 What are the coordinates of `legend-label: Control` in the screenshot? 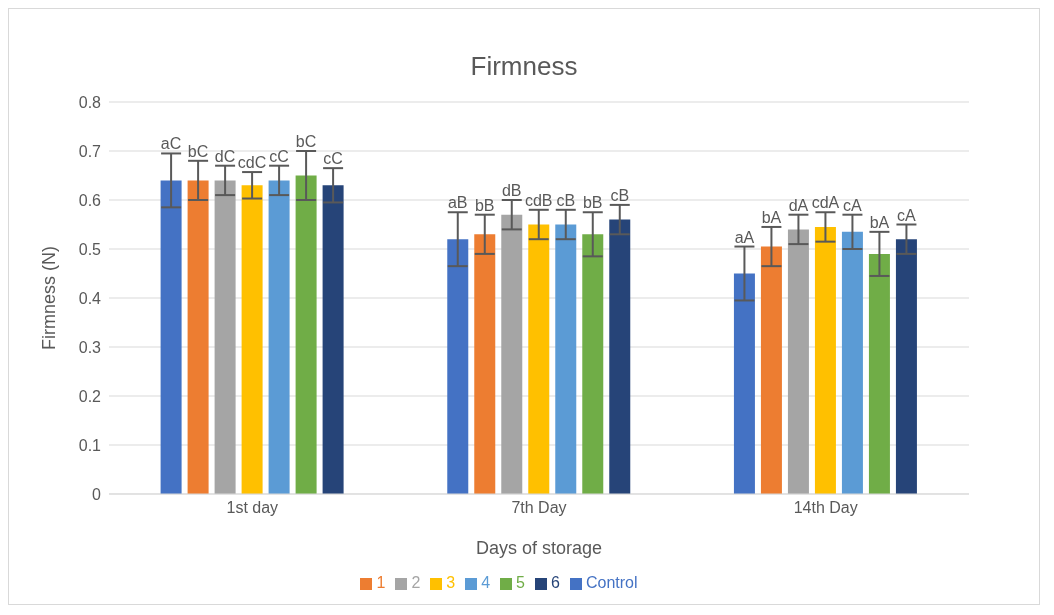 It's located at (611, 582).